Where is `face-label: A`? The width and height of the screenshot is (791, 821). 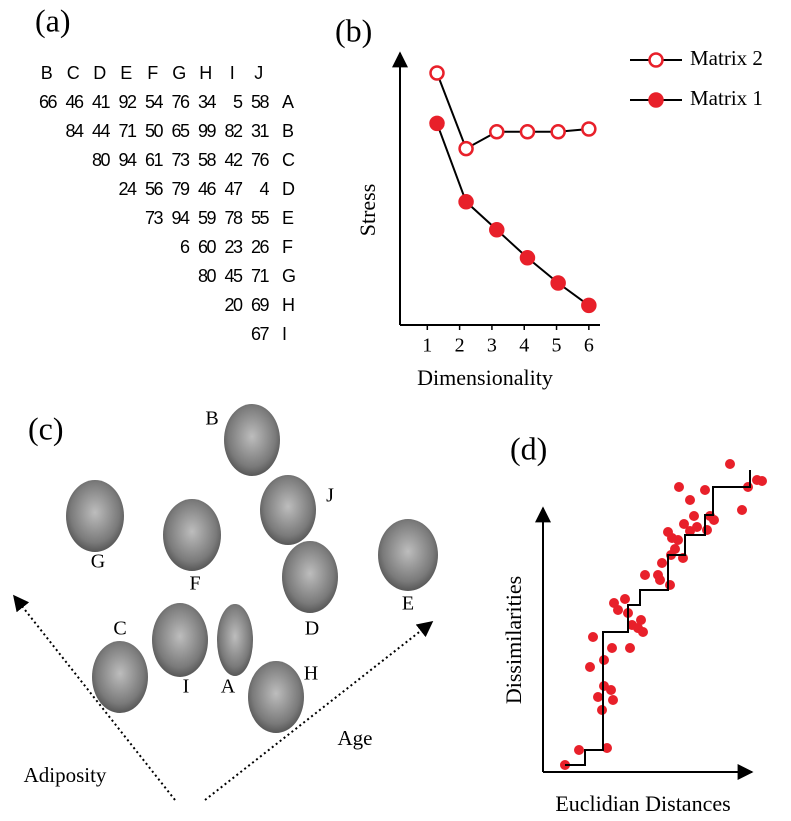
face-label: A is located at coordinates (228, 687).